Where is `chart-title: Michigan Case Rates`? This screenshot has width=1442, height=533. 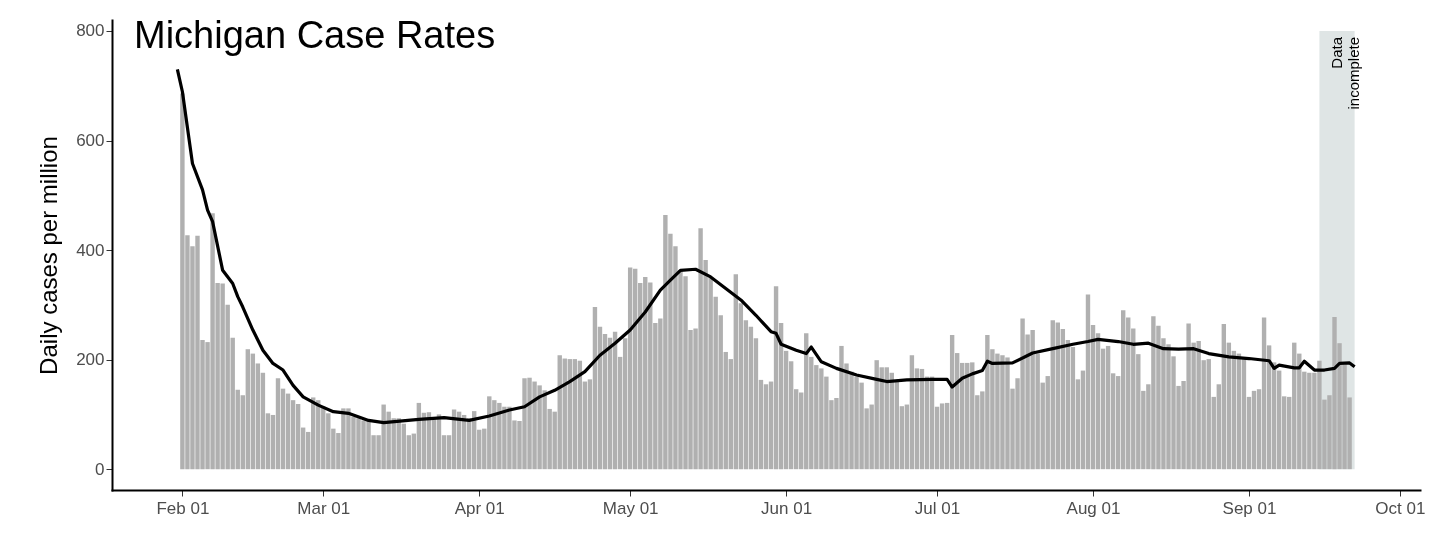
chart-title: Michigan Case Rates is located at coordinates (315, 35).